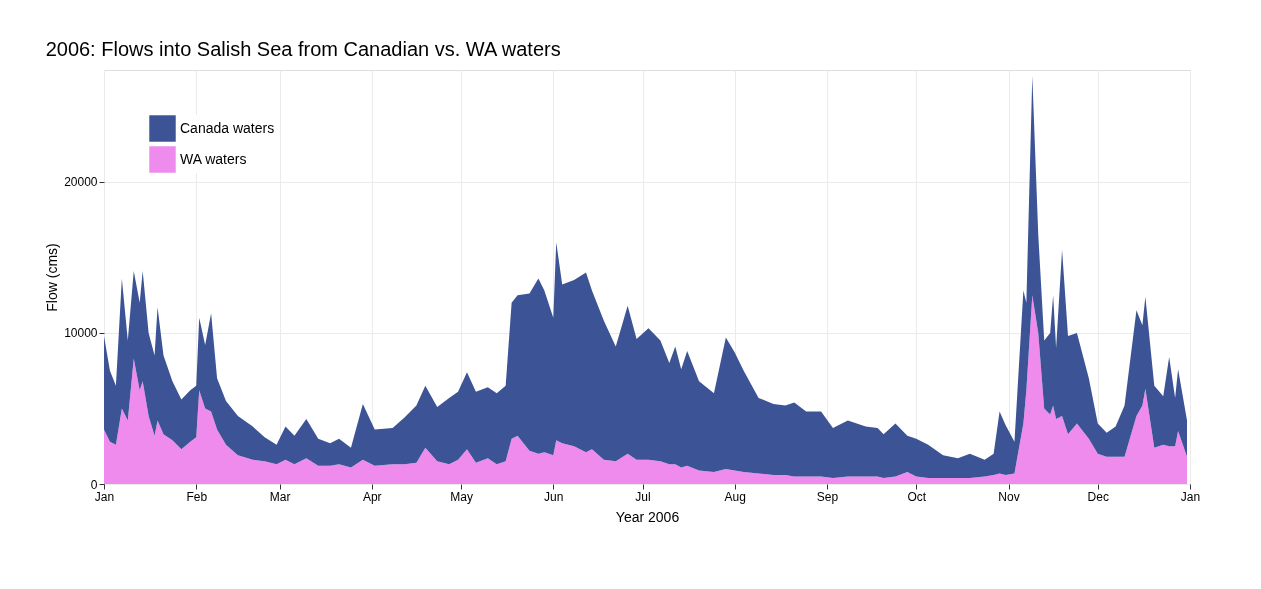  I want to click on x-tick-label: Jun, so click(554, 496).